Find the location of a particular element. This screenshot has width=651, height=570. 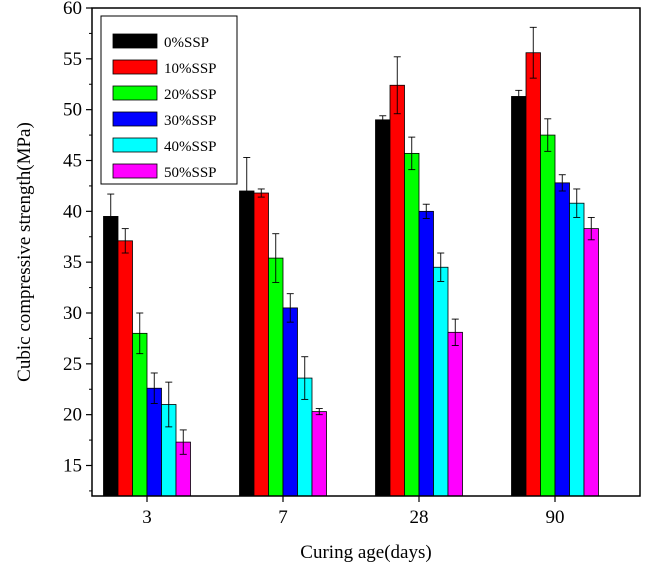

y-tick-label: 45 is located at coordinates (72, 161).